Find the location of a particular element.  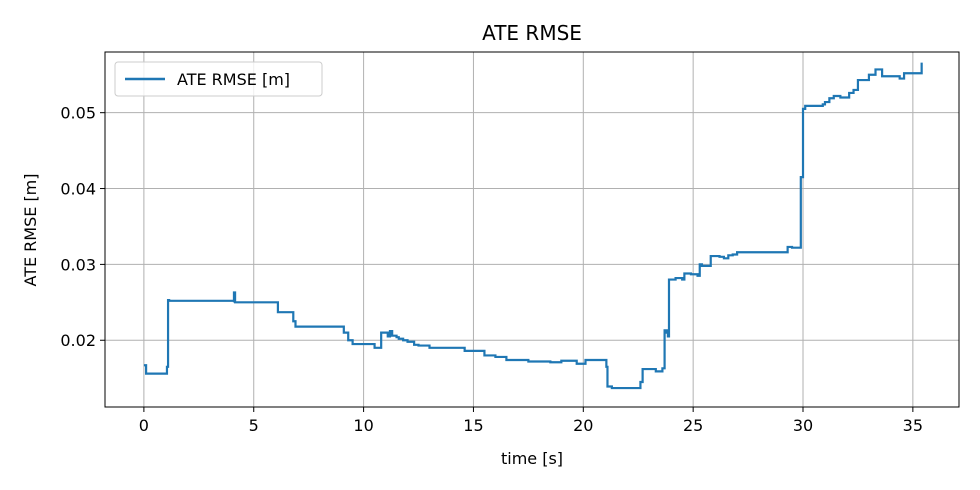

chart-title: ATE RMSE is located at coordinates (532, 33).